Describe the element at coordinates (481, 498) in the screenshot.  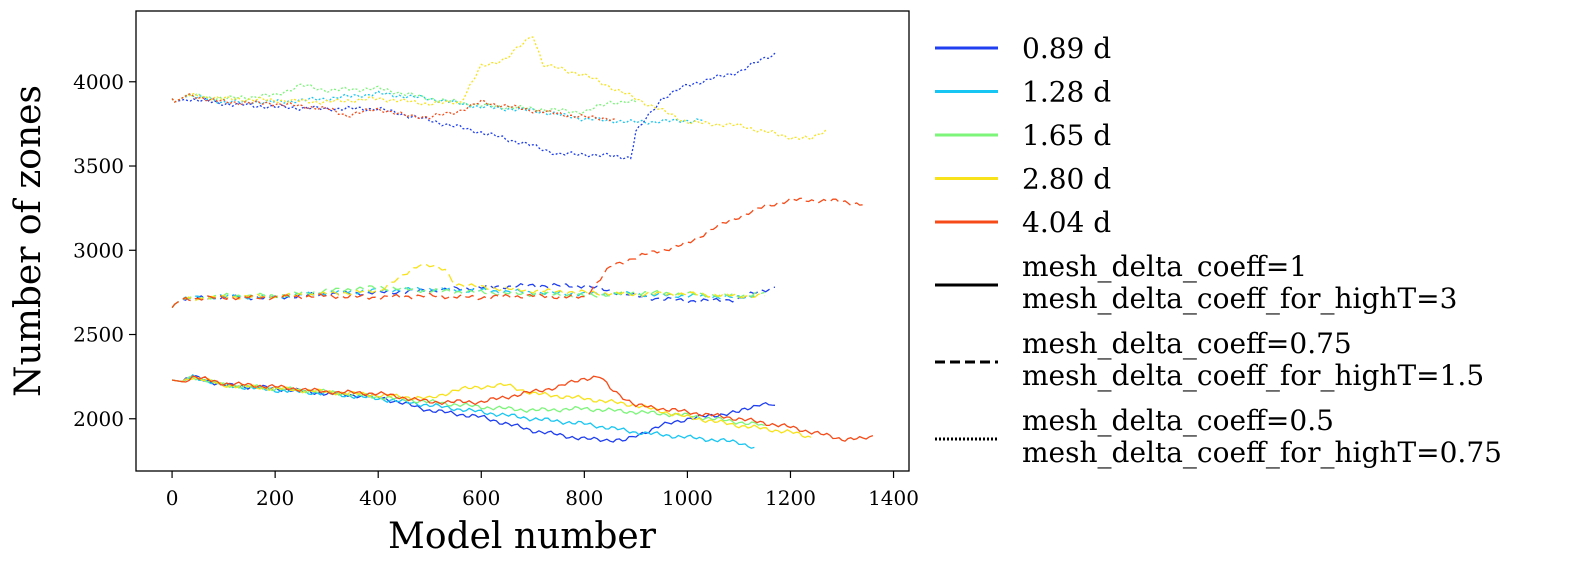
I see `x-tick-label: 600` at that location.